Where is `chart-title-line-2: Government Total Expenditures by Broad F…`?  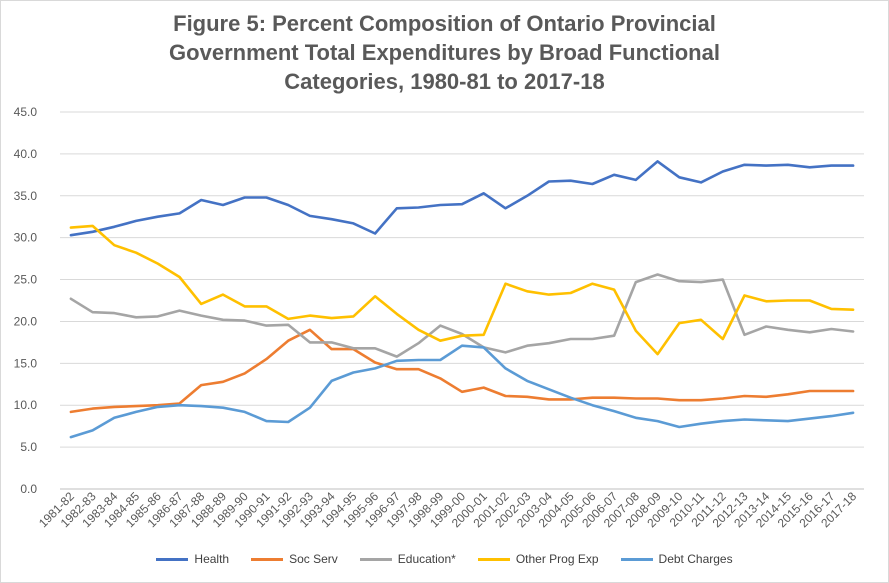
chart-title-line-2: Government Total Expenditures by Broad F… is located at coordinates (444, 52).